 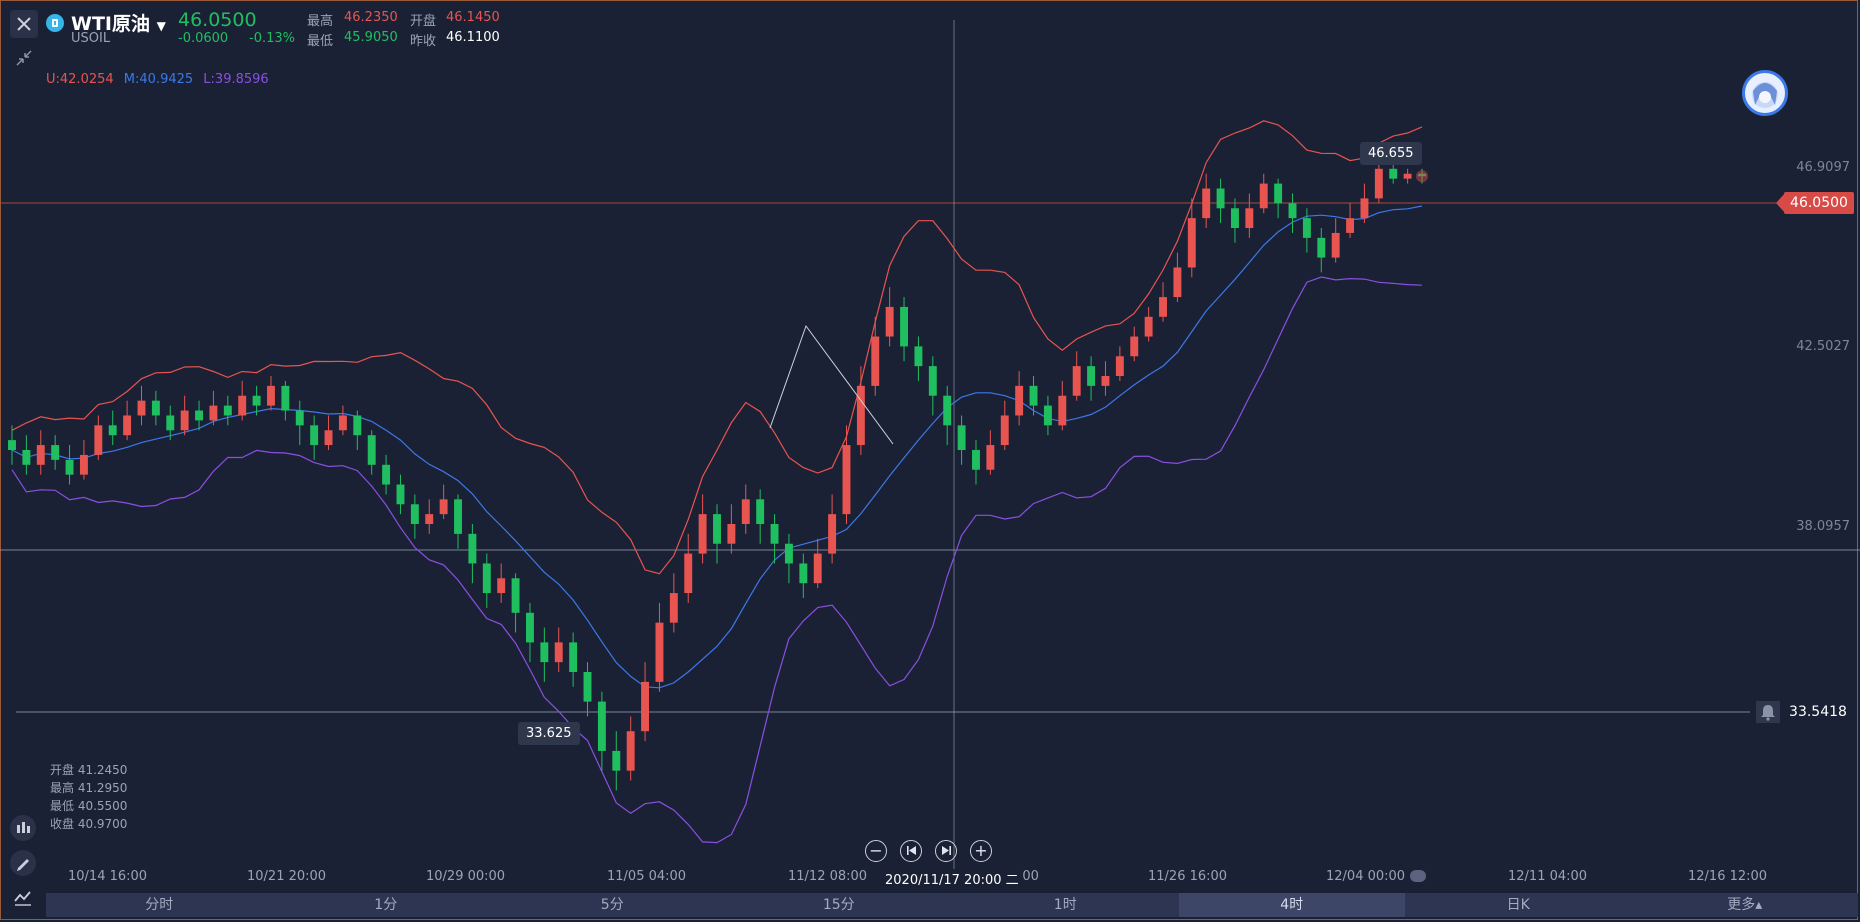 What do you see at coordinates (1745, 905) in the screenshot?
I see `tab-timeframe: 更多▴` at bounding box center [1745, 905].